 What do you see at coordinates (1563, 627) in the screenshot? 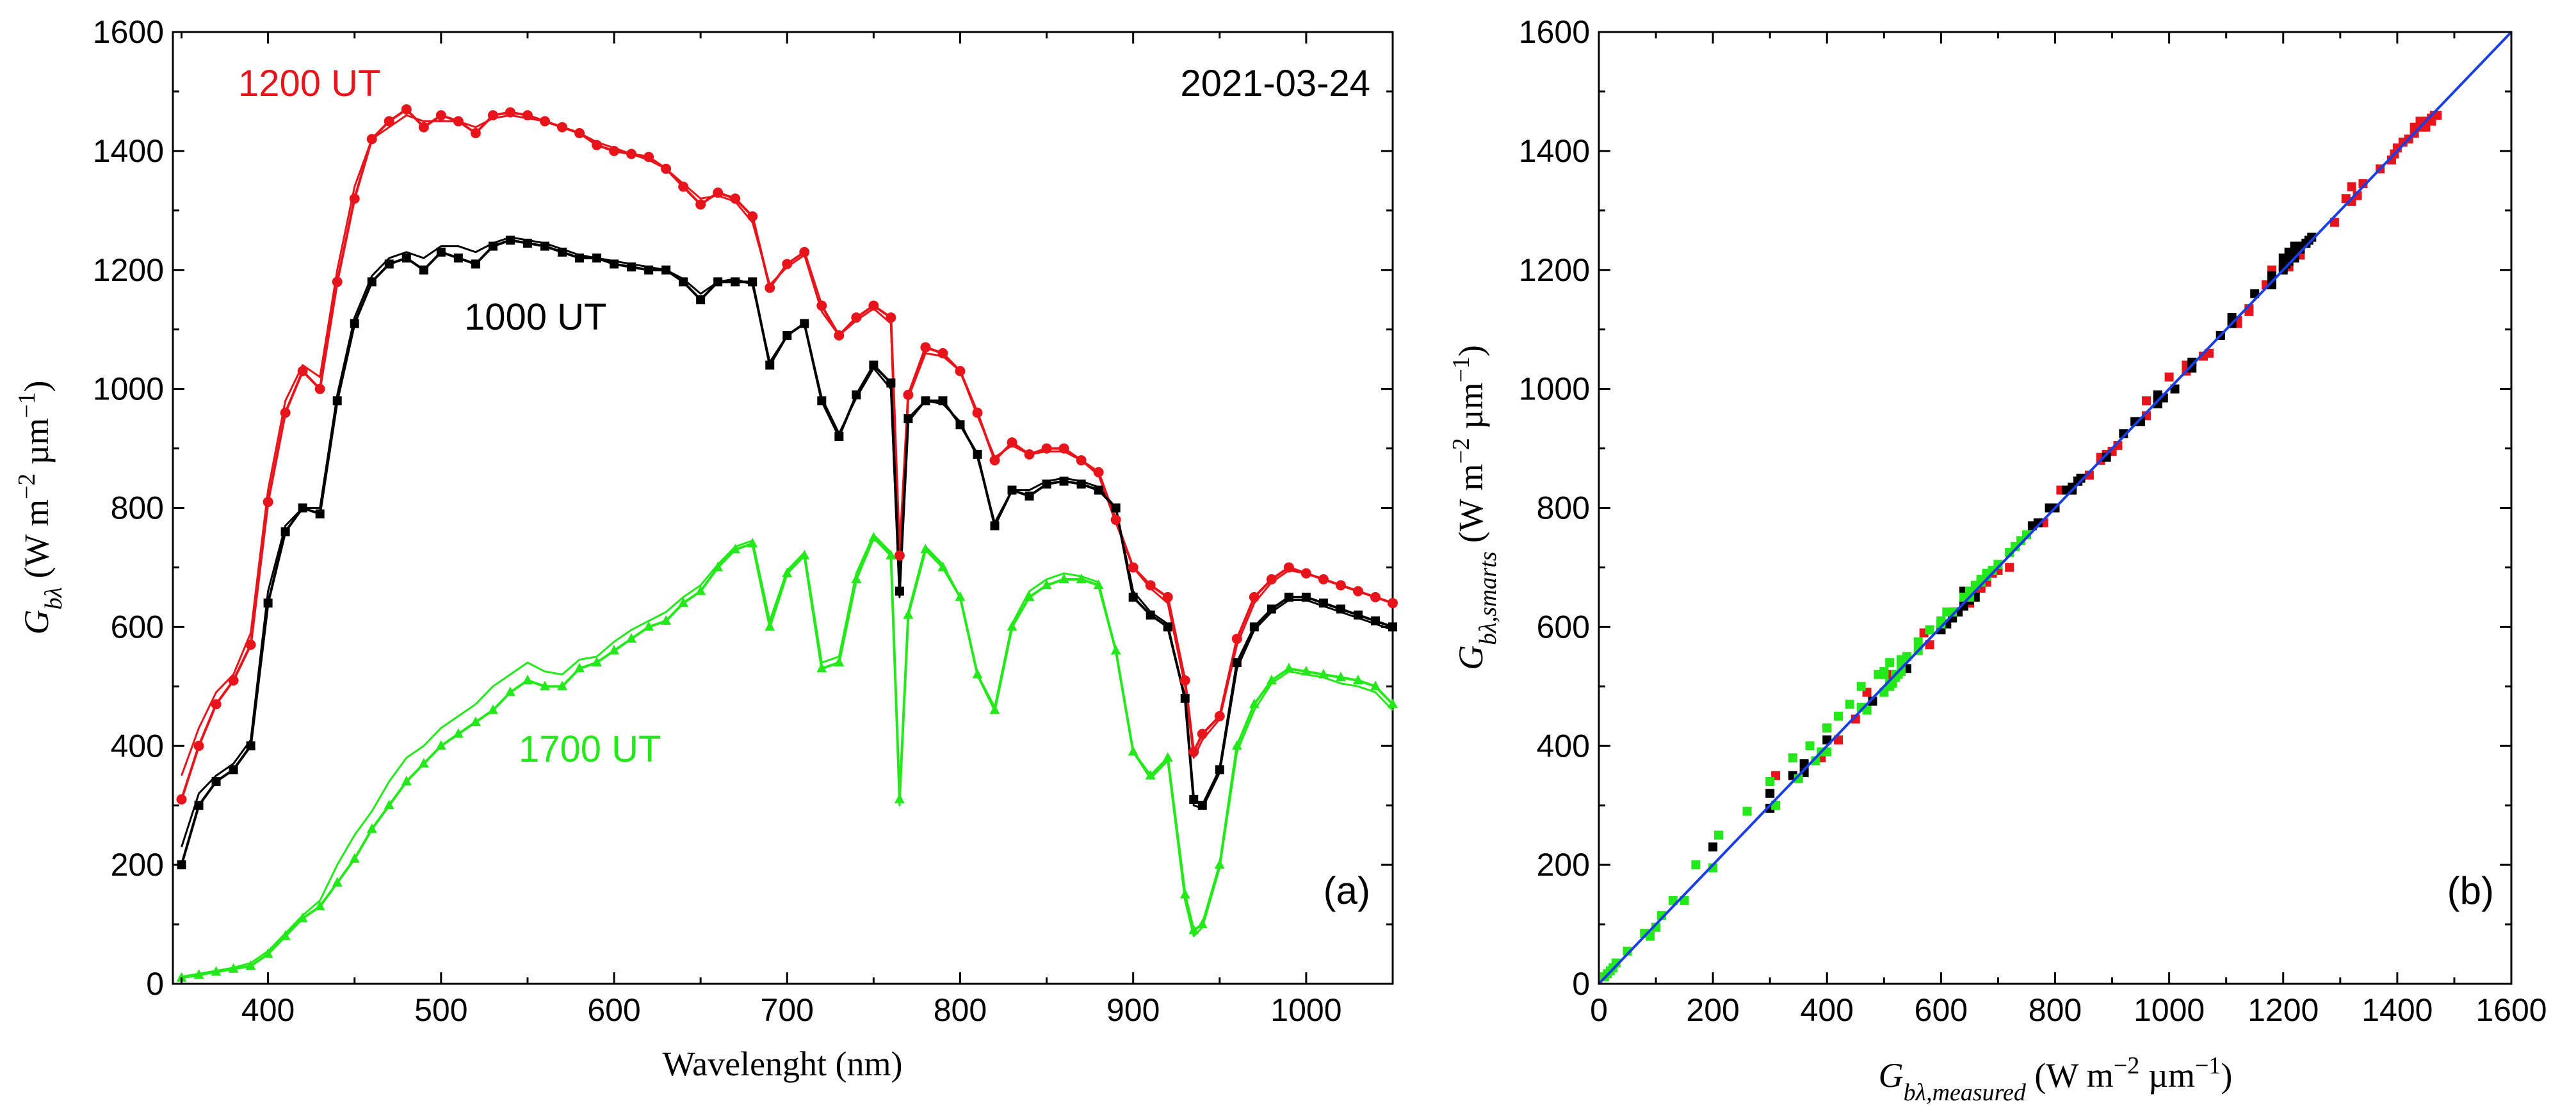
I see `y-tick-label: 600` at bounding box center [1563, 627].